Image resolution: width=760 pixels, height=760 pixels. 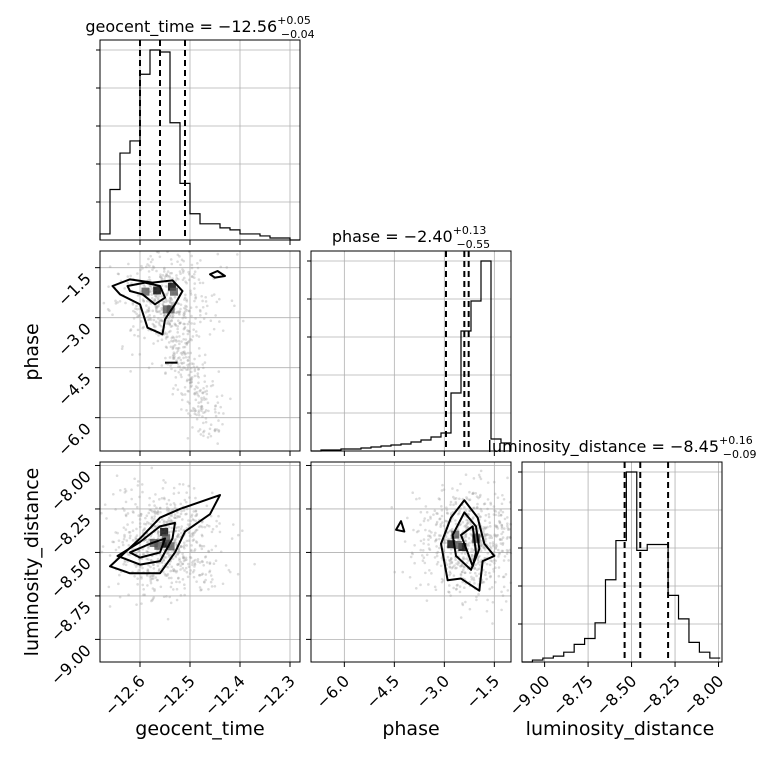 I want to click on ticklabel-x-phase-3: −1.5, so click(x=482, y=691).